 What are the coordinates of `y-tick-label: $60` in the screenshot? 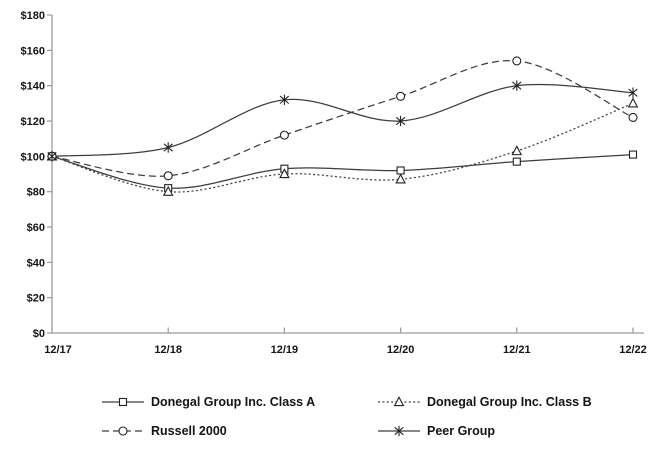 It's located at (36, 228).